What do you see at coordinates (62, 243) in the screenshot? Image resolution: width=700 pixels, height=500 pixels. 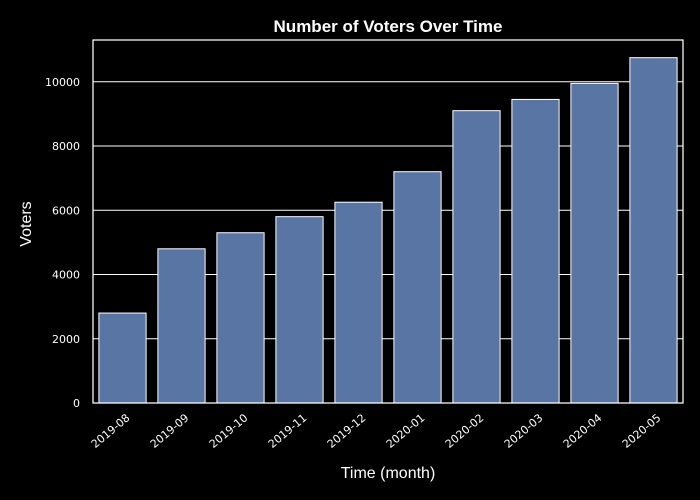 I see `y-tick-labels: 0 2000 4000 6000 8000 10000` at bounding box center [62, 243].